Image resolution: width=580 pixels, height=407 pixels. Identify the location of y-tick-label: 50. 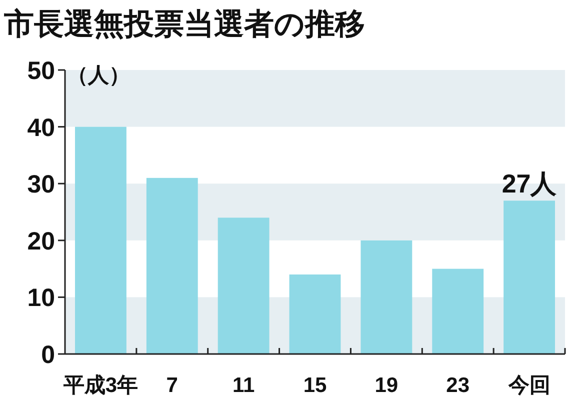
(41, 71).